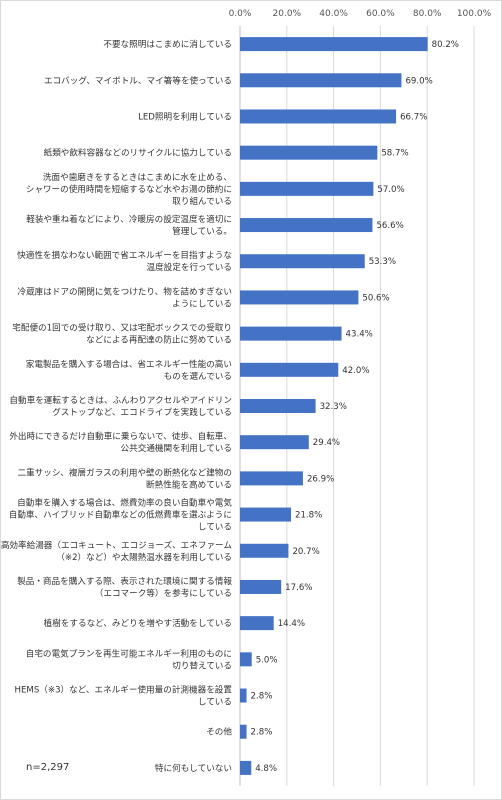  What do you see at coordinates (267, 660) in the screenshot?
I see `data-label: 5.0%` at bounding box center [267, 660].